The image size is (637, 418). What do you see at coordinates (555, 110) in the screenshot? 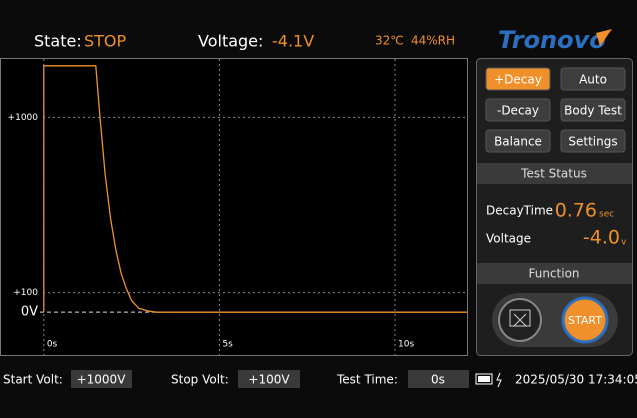
I see `button-grid: +Decay Auto -Decay Body Test Balance Settings` at bounding box center [555, 110].